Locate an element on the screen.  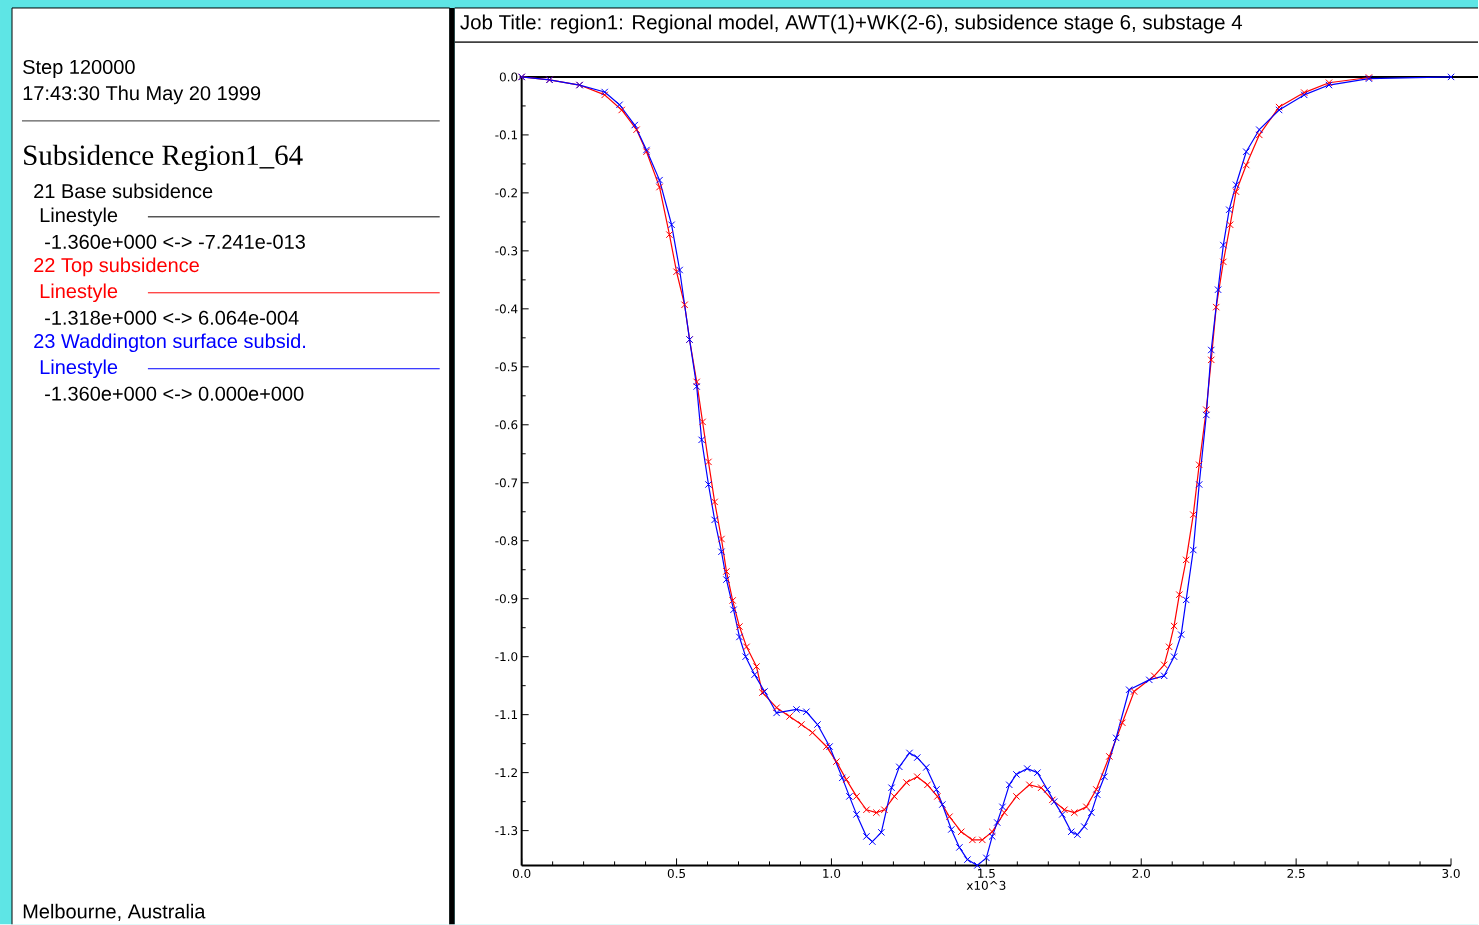
x-tick-label: 2.5 is located at coordinates (1296, 873).